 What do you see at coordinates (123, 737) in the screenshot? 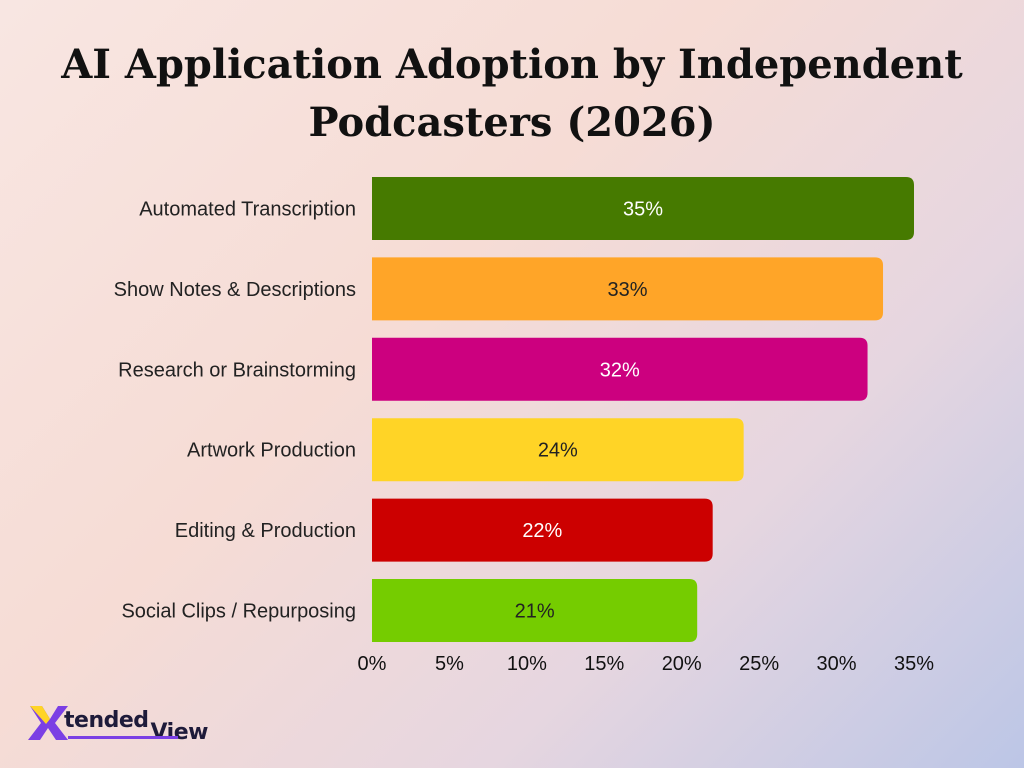
I see `logo-underline` at bounding box center [123, 737].